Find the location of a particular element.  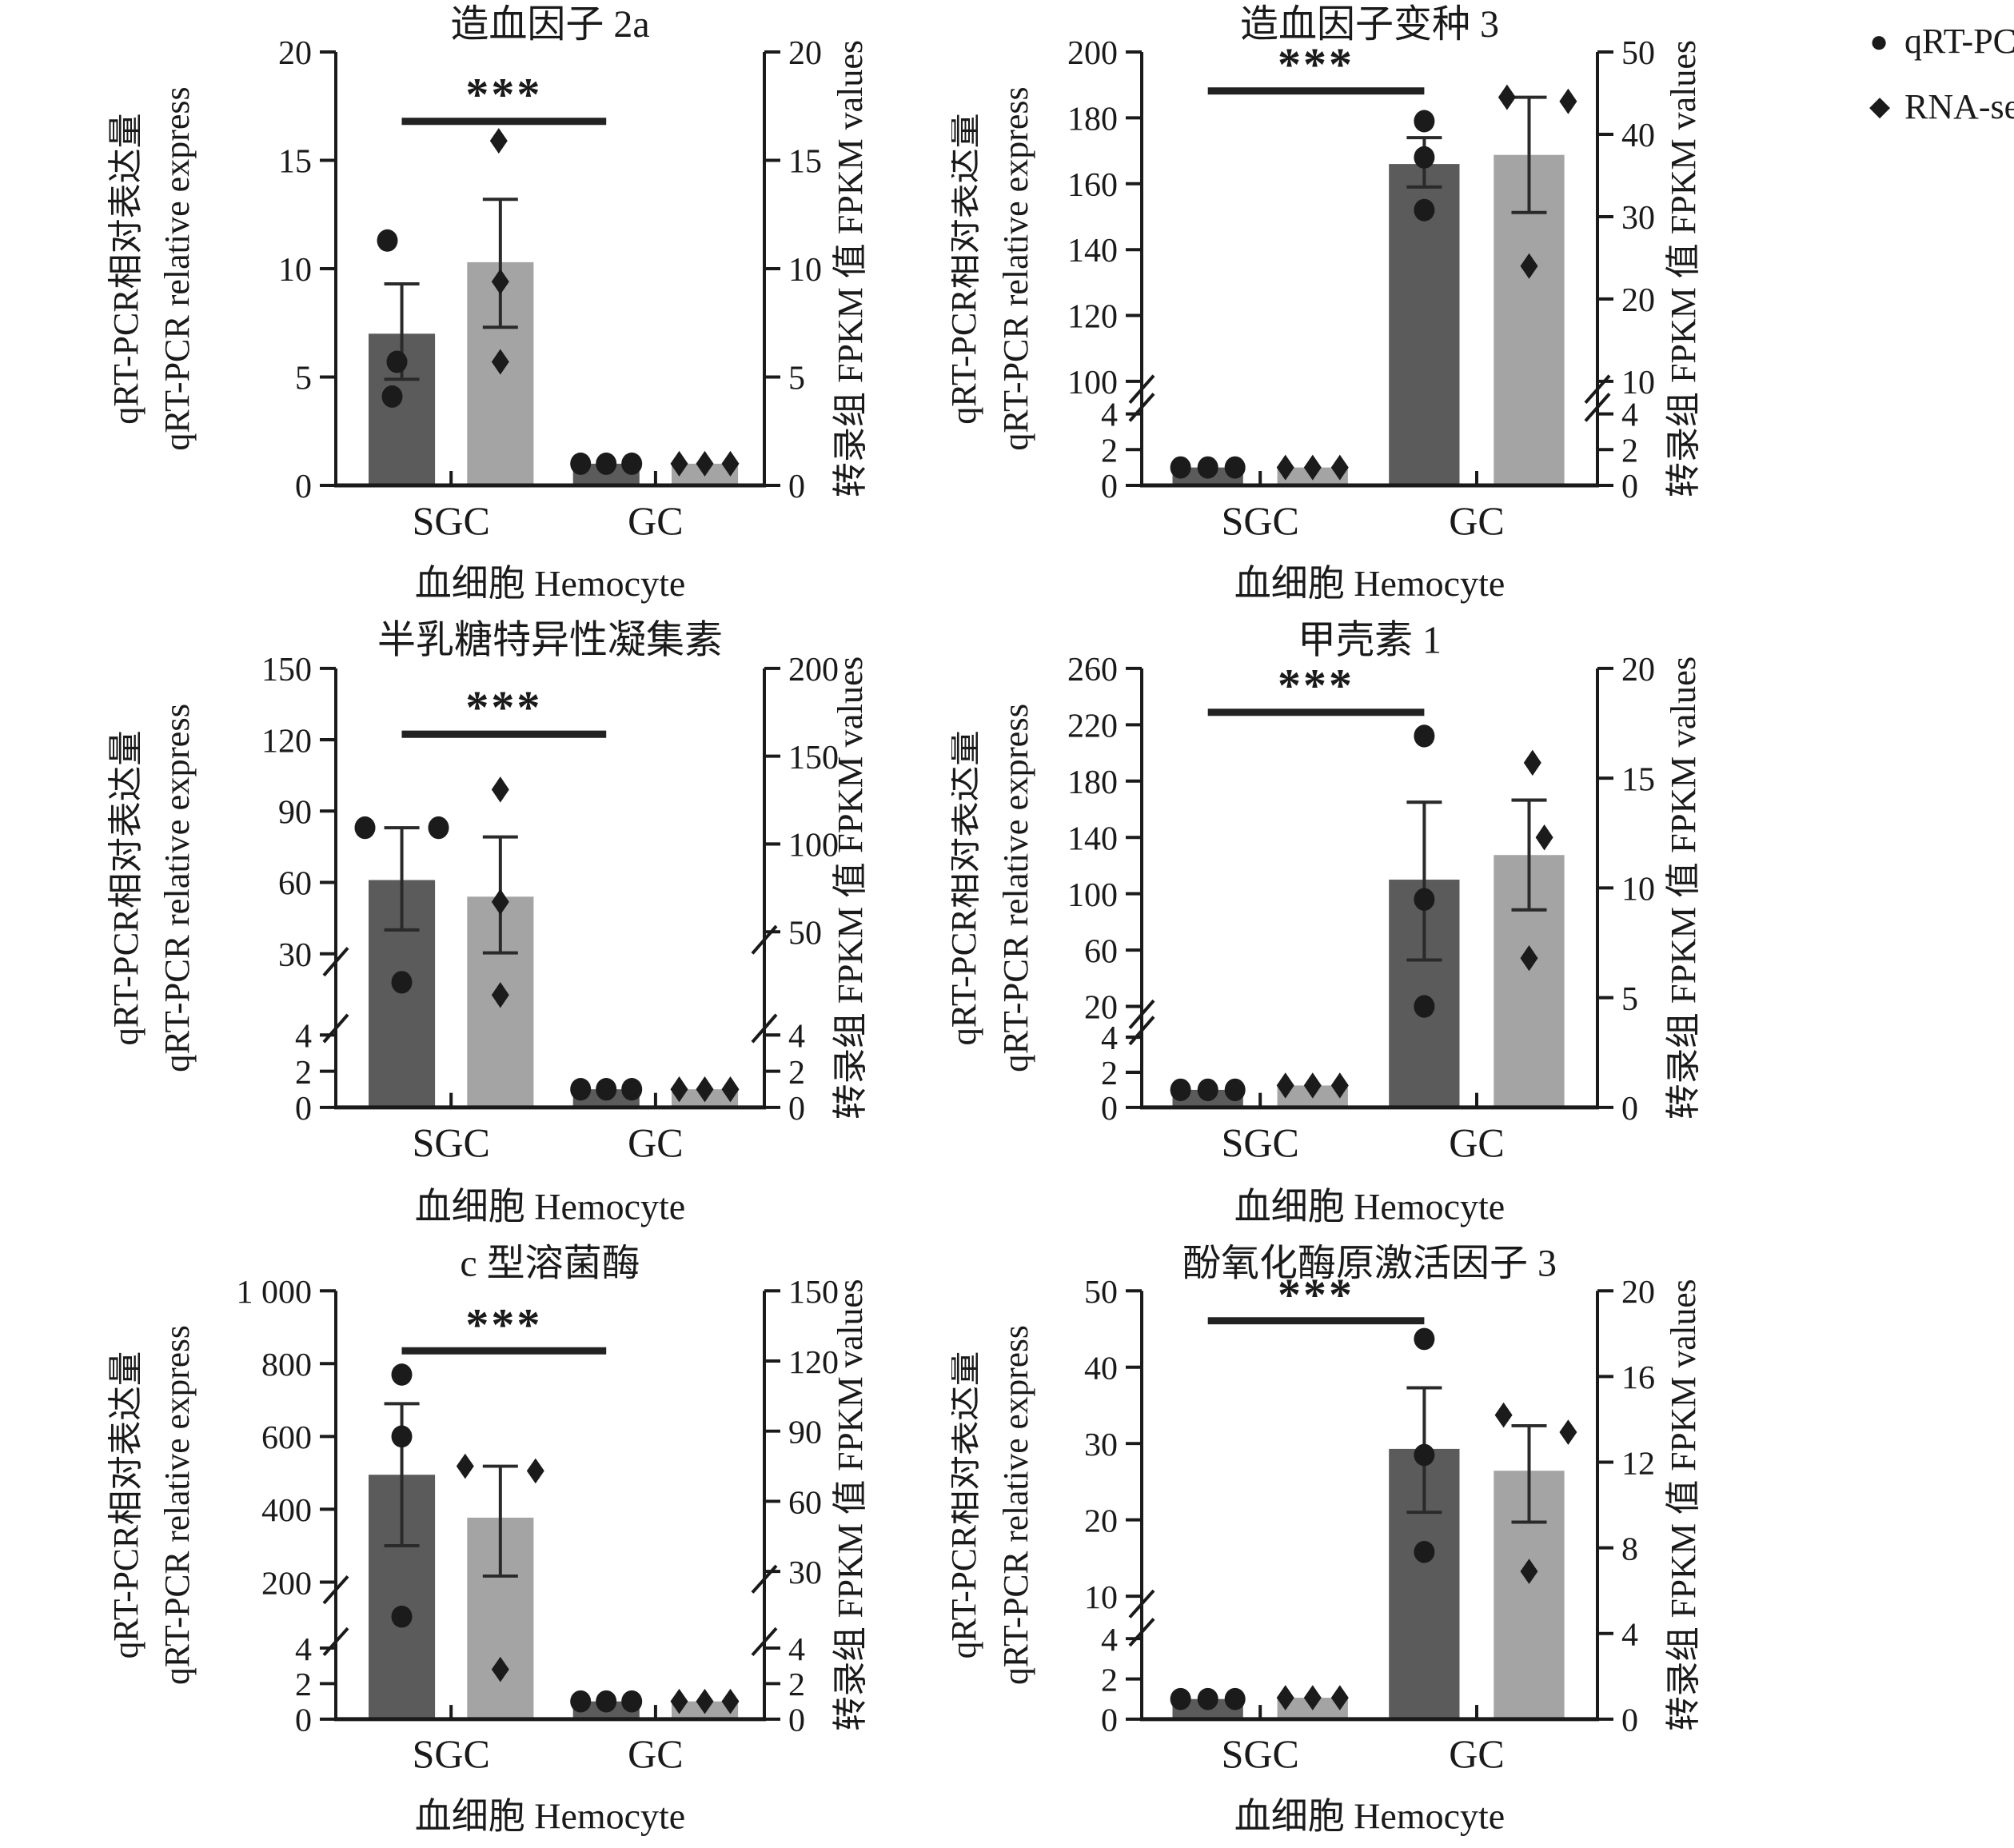

y-axis-left: 02 4 10 20 30 40 50 is located at coordinates (1119, 1506).